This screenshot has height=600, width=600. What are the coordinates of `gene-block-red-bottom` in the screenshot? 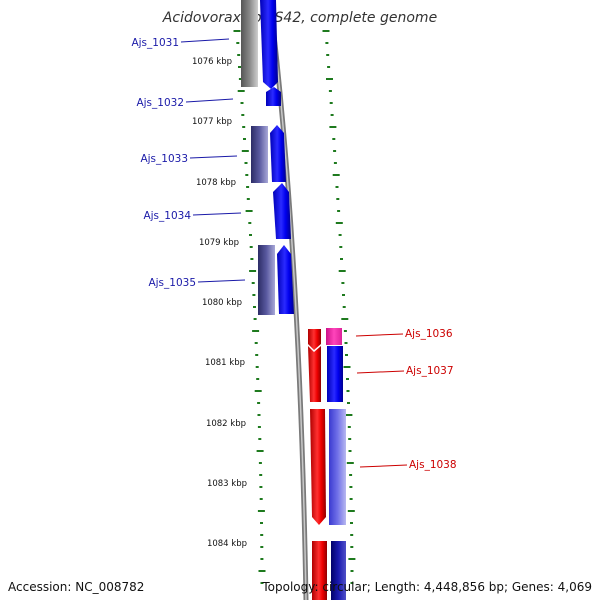 It's located at (319, 570).